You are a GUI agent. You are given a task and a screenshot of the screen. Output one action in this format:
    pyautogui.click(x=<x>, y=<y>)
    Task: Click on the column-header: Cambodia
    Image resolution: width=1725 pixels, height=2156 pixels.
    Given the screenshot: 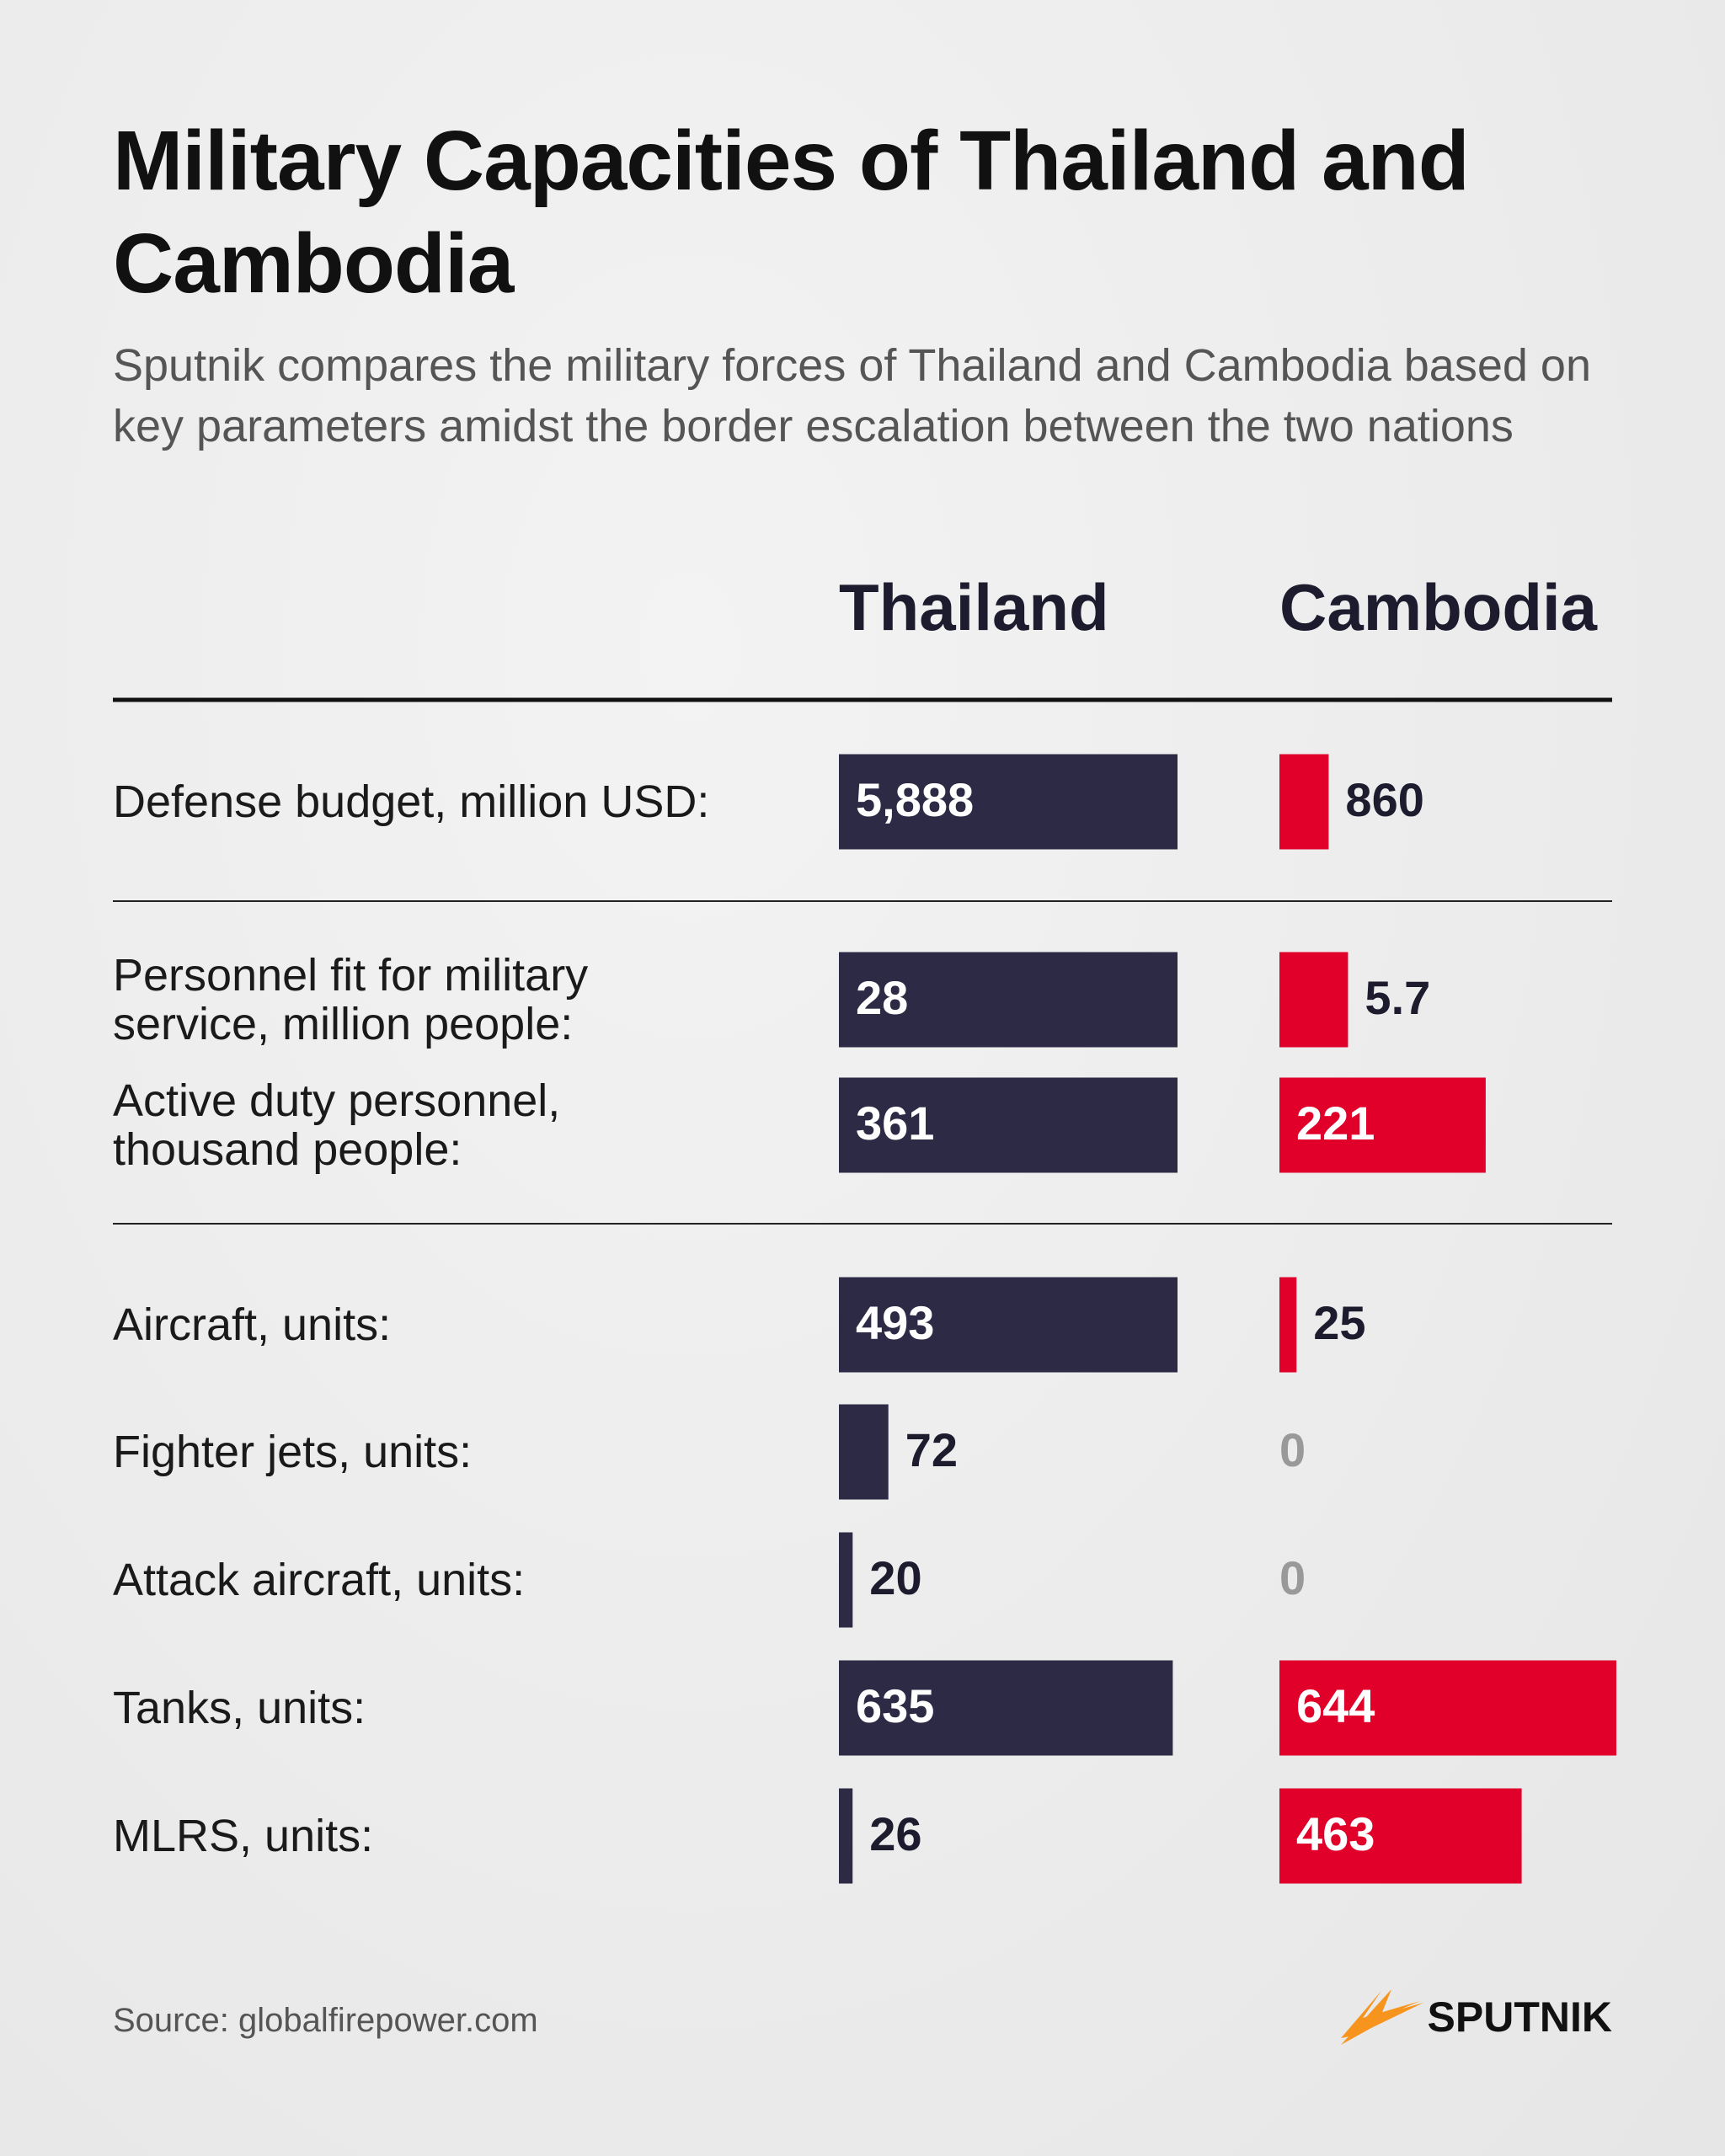 What is the action you would take?
    pyautogui.click(x=1438, y=607)
    